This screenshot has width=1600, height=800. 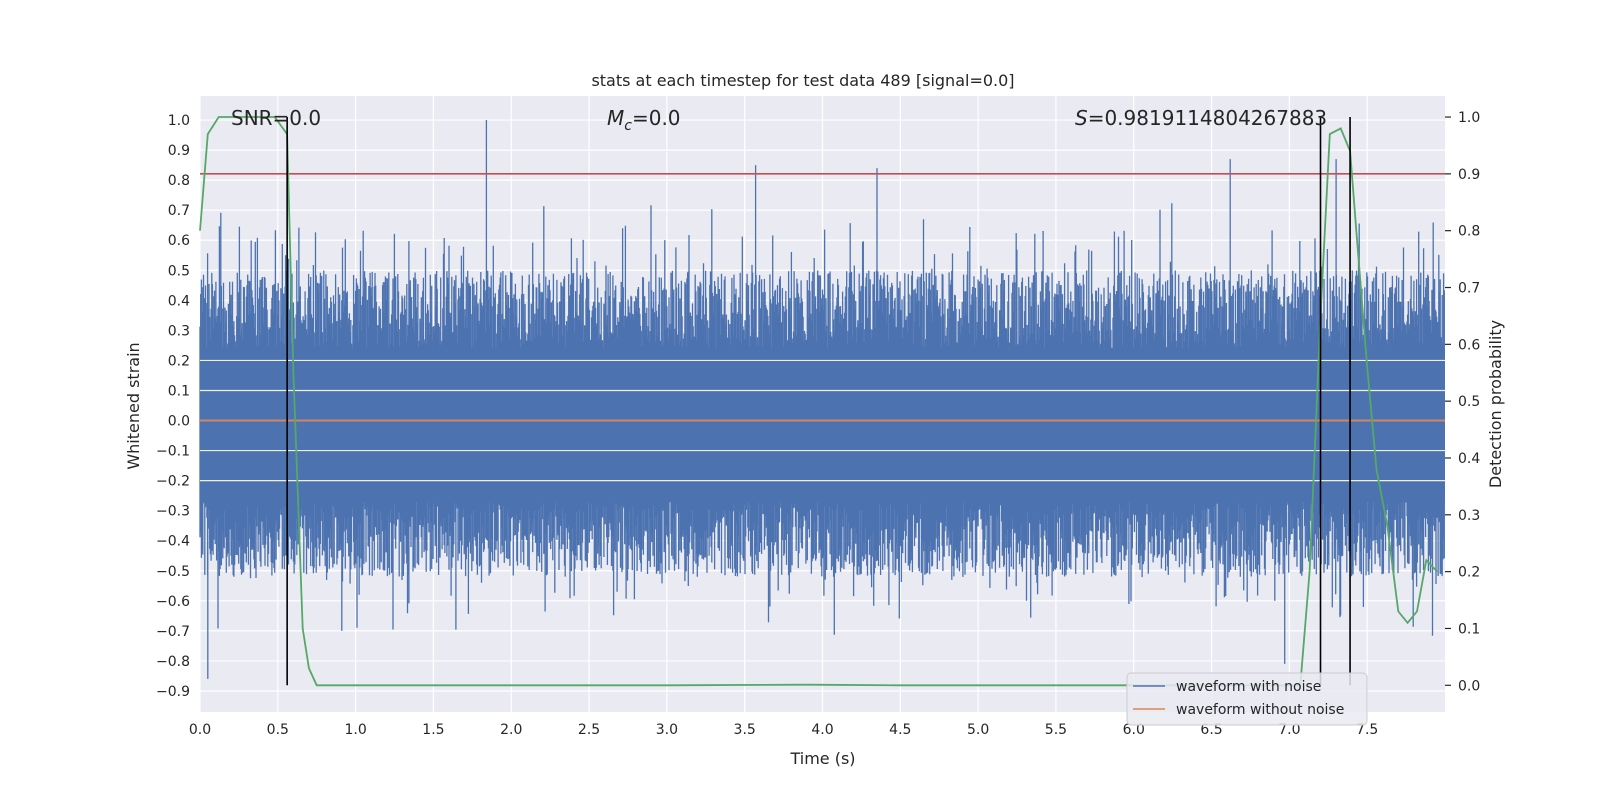 I want to click on y-tick-label: 0.5, so click(x=179, y=271).